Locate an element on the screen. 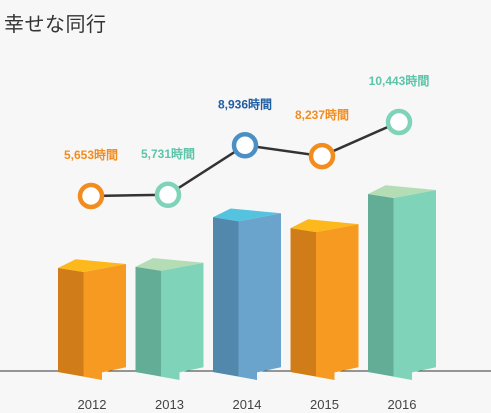  bar-right-2013 is located at coordinates (182, 319).